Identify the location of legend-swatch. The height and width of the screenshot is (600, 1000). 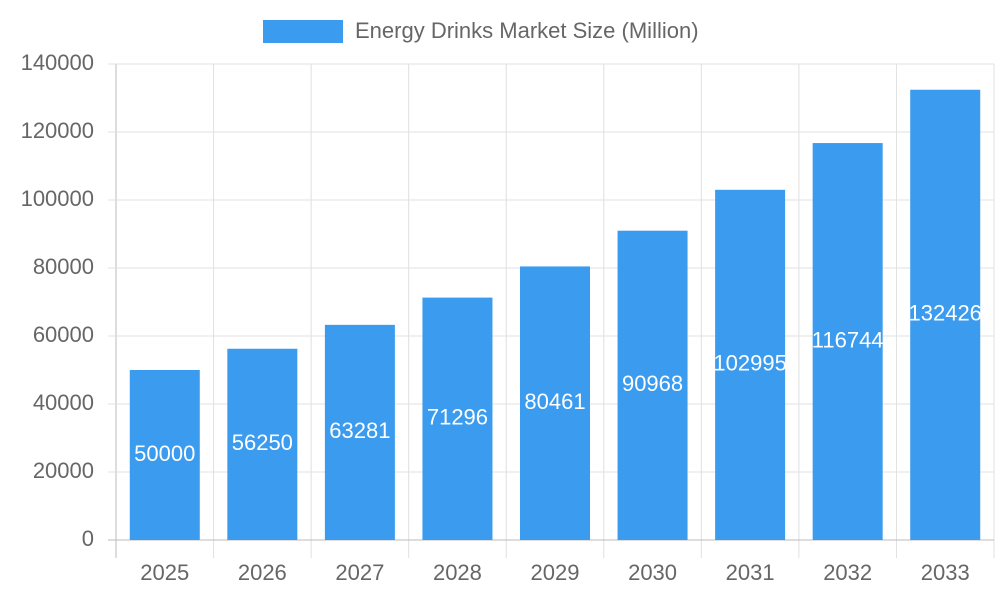
(303, 31).